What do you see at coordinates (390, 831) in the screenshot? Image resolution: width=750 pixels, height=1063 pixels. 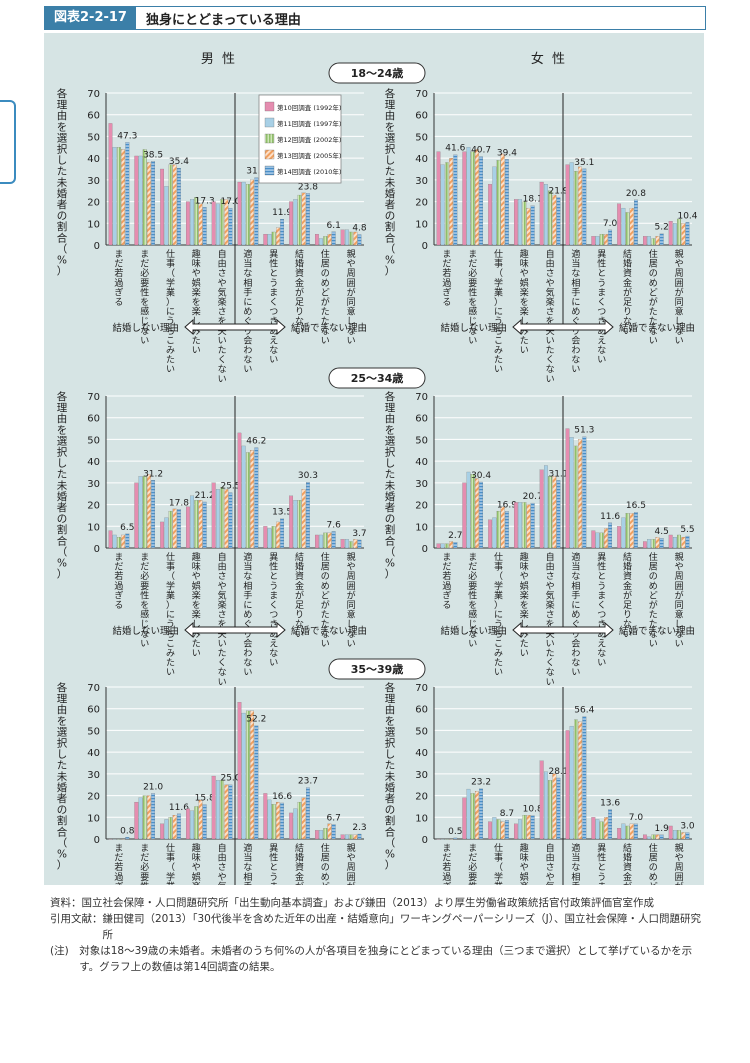 I see `y-axis-label-char: 合` at bounding box center [390, 831].